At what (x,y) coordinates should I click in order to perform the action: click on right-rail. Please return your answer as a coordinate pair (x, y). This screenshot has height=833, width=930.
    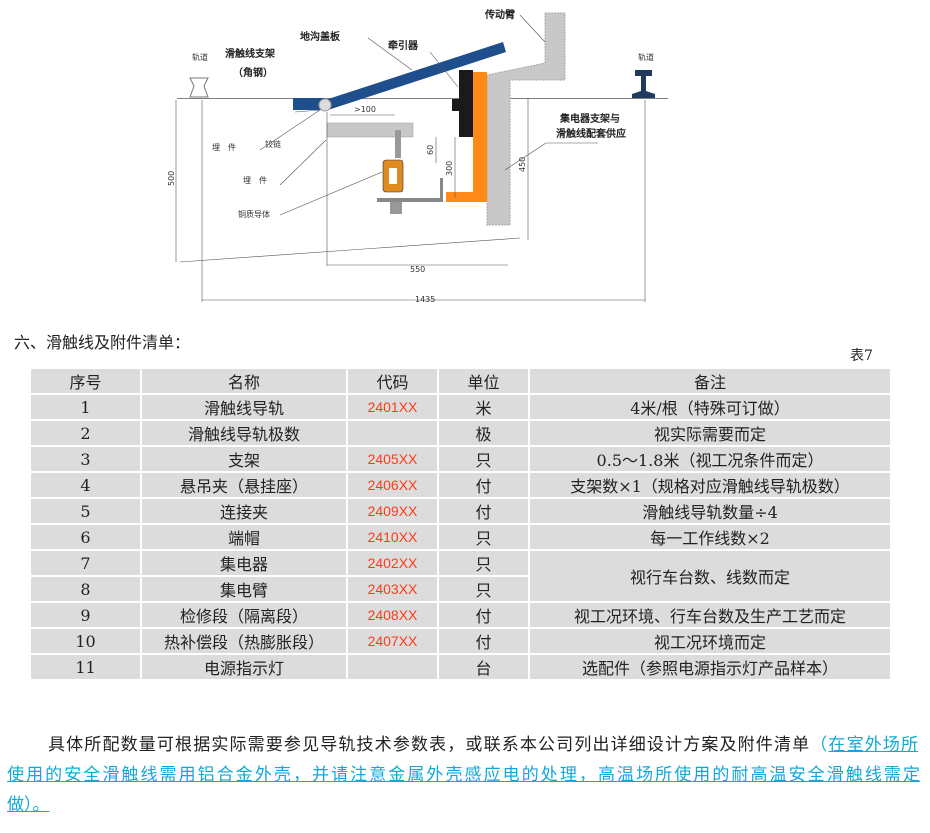
    Looking at the image, I should click on (643, 84).